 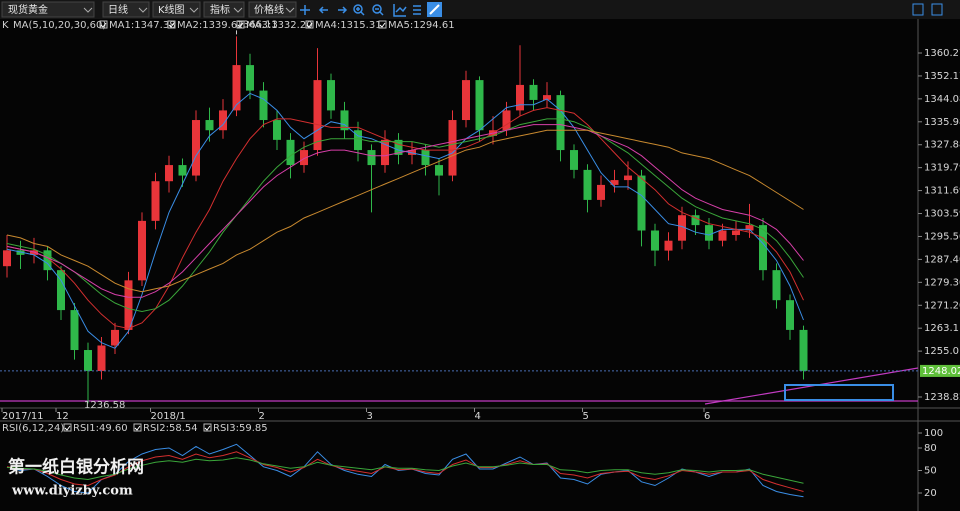 I want to click on chart-type-select, so click(x=176, y=9).